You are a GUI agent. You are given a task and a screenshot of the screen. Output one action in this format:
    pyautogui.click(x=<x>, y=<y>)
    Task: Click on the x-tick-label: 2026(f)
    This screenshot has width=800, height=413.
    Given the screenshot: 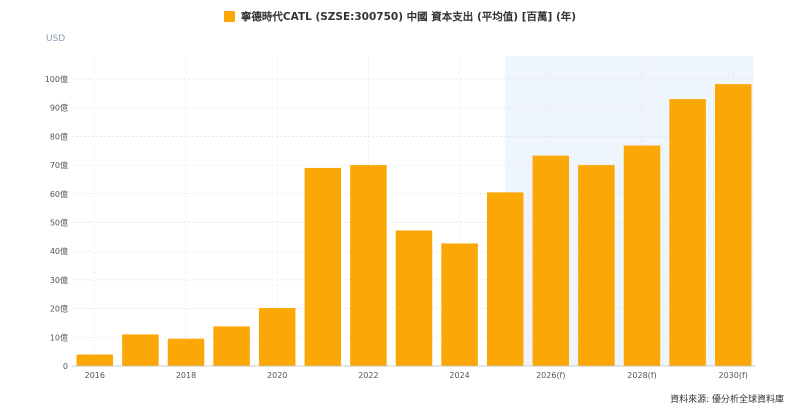 What is the action you would take?
    pyautogui.click(x=550, y=375)
    